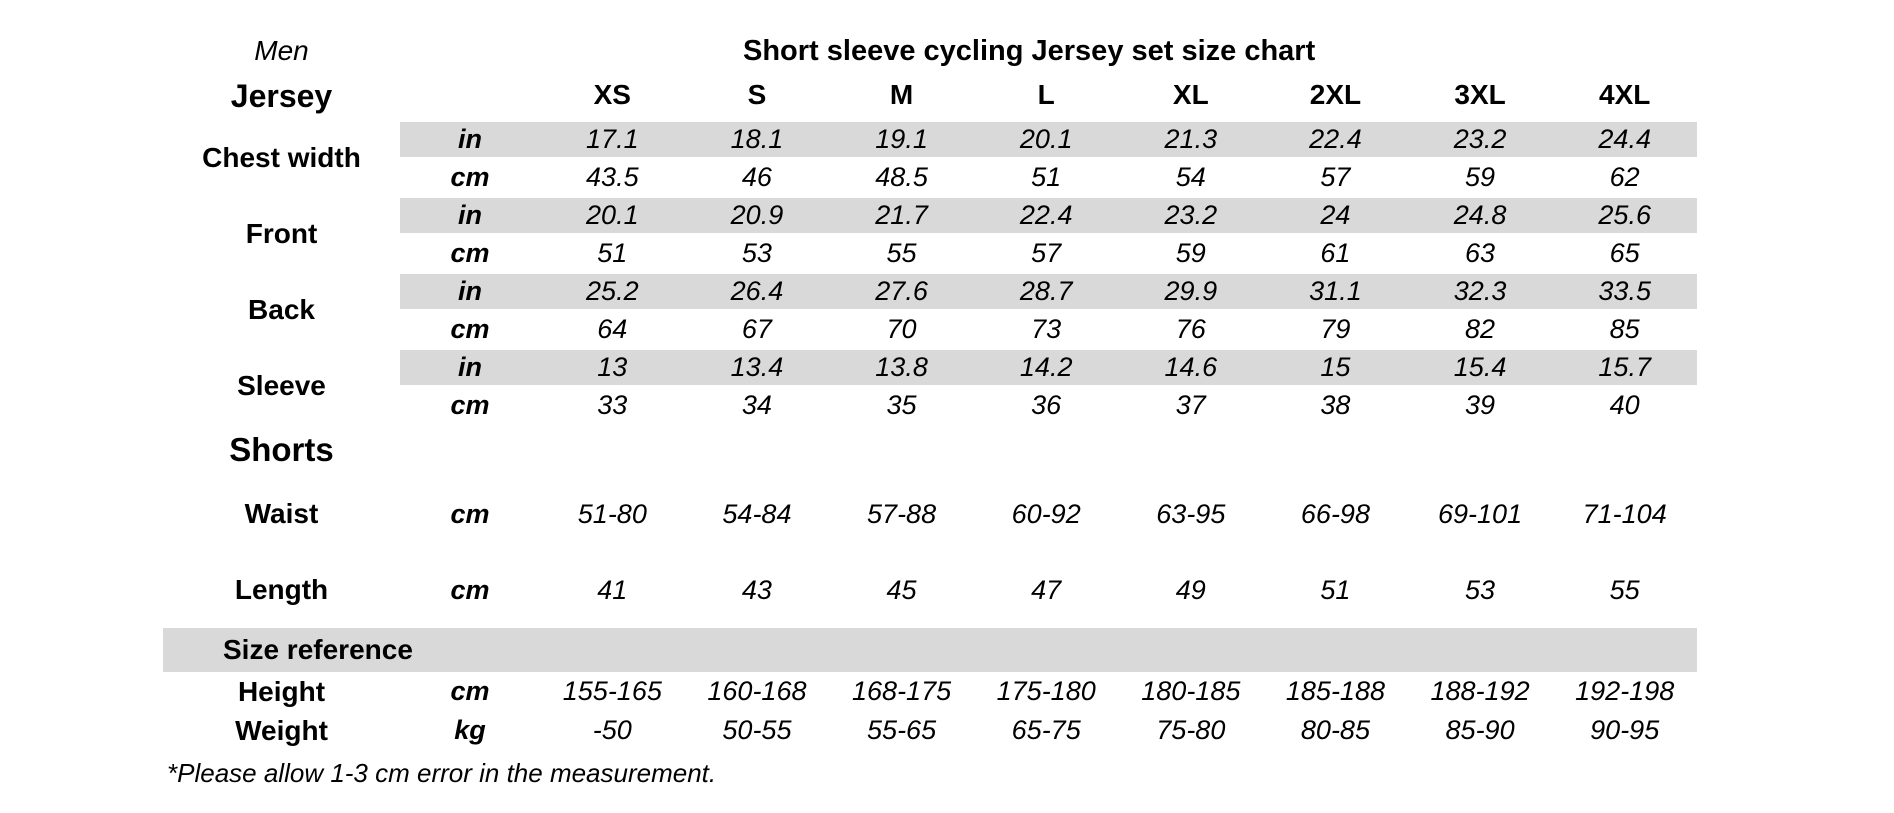 The width and height of the screenshot is (1894, 813). What do you see at coordinates (1191, 730) in the screenshot?
I see `value-cell: 75-80` at bounding box center [1191, 730].